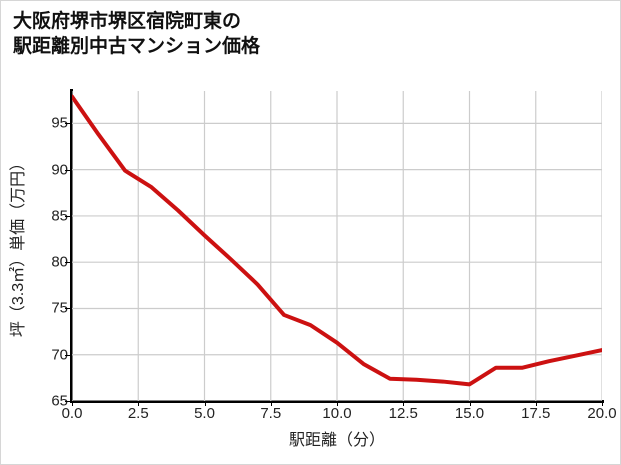  I want to click on y-axis-tick-label: 80, so click(59, 262).